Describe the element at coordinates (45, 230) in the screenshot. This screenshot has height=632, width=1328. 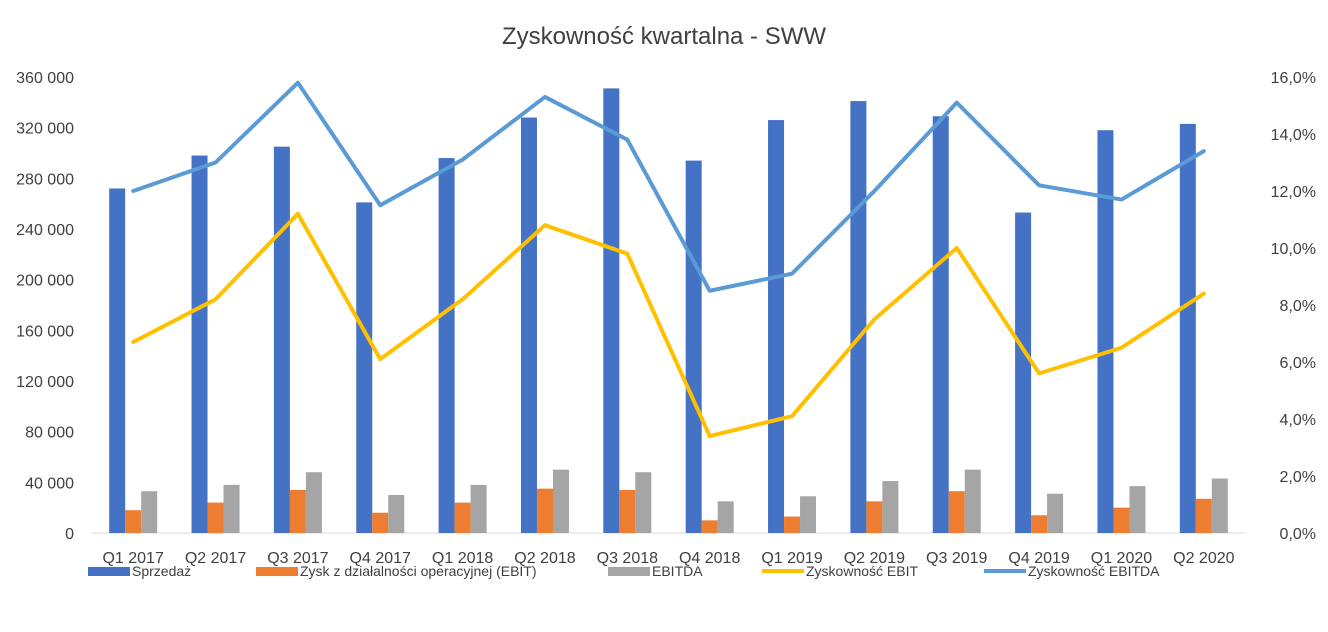
I see `left-tick-label: 240 000` at that location.